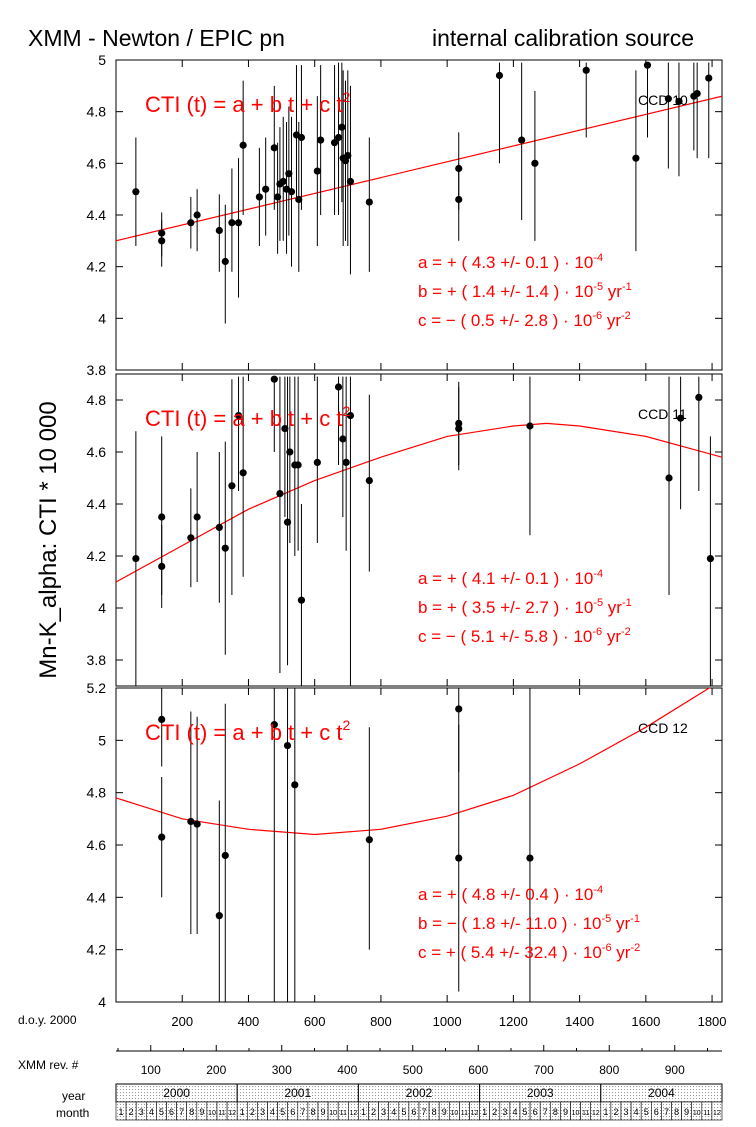 The image size is (756, 1127). I want to click on y-tick-label: 5.2, so click(97, 688).